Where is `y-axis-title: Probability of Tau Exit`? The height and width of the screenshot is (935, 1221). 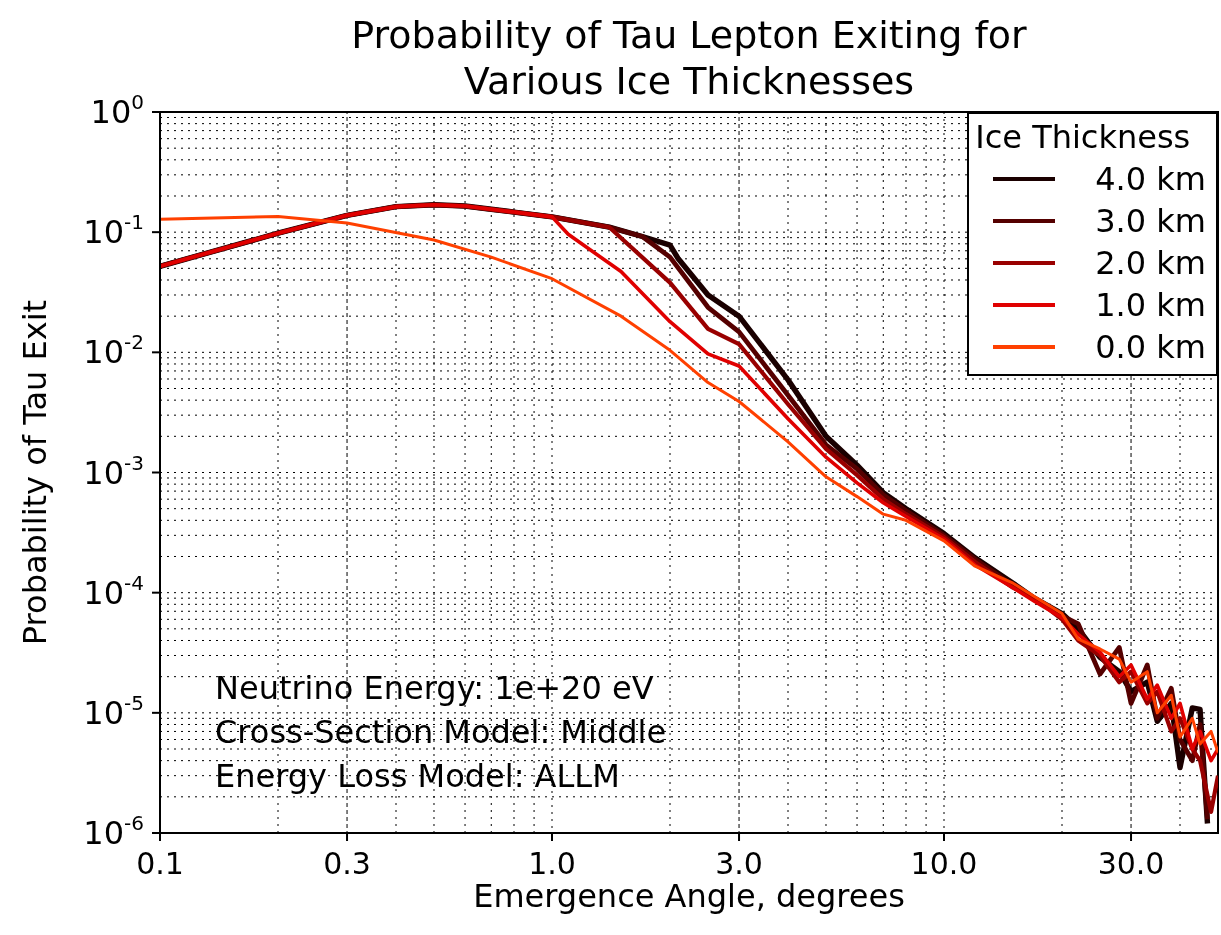 y-axis-title: Probability of Tau Exit is located at coordinates (35, 472).